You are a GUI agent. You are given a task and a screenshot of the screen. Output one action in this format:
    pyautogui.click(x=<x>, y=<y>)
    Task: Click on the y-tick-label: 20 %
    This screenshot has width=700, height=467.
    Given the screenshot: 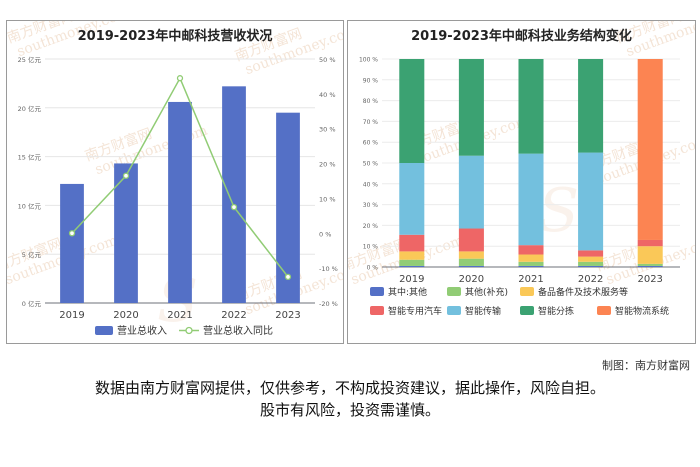 What is the action you would take?
    pyautogui.click(x=371, y=226)
    